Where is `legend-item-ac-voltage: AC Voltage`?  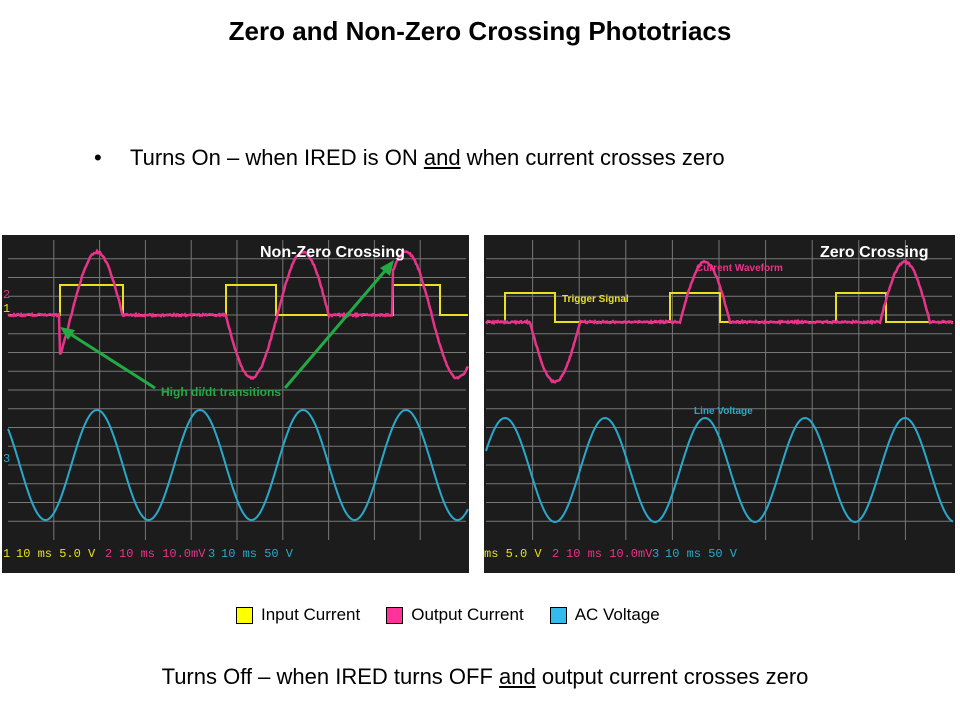 legend-item-ac-voltage: AC Voltage is located at coordinates (605, 615).